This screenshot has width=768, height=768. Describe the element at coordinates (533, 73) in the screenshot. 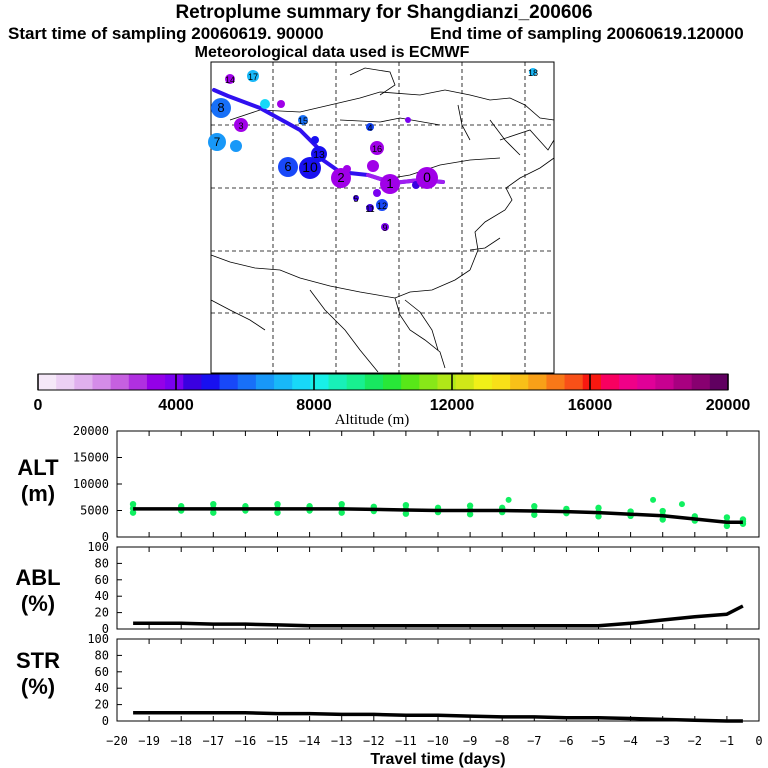

I see `plume-marker-label: 18` at that location.